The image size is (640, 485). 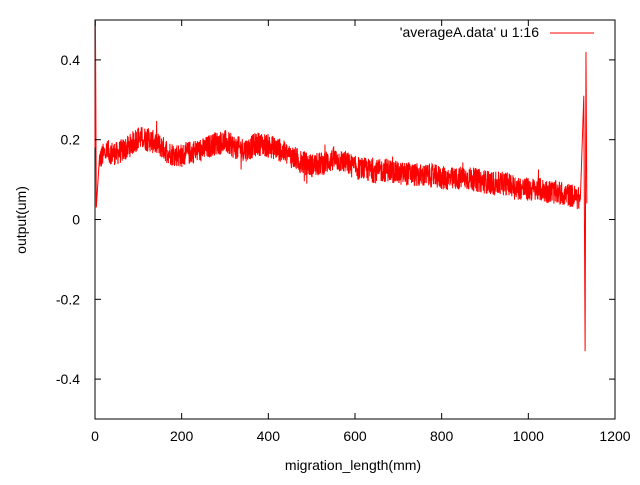 I want to click on legend: 'averageA.data' u 1:16, so click(x=497, y=32).